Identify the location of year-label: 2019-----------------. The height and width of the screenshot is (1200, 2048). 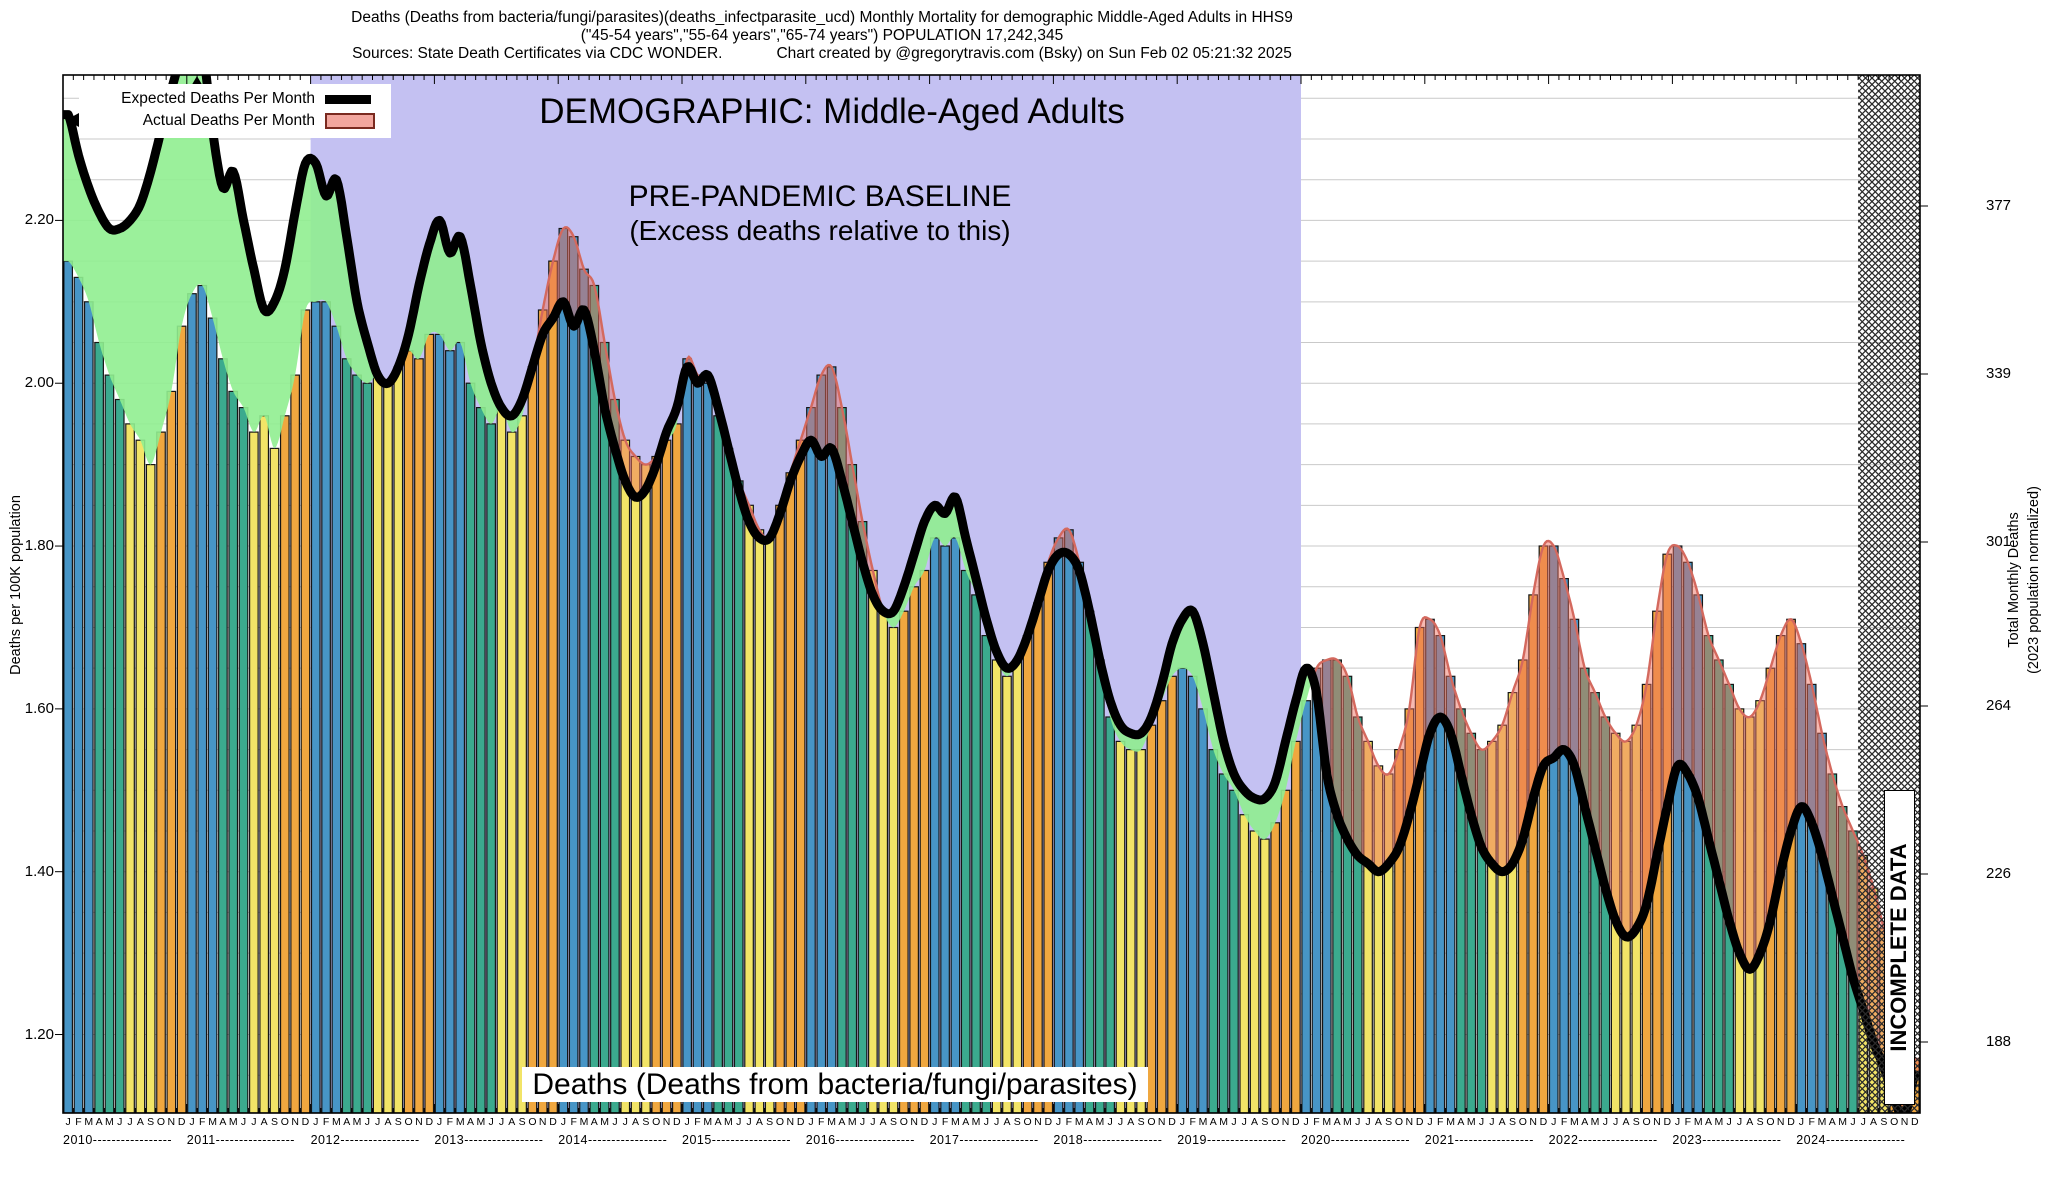
(1232, 1140).